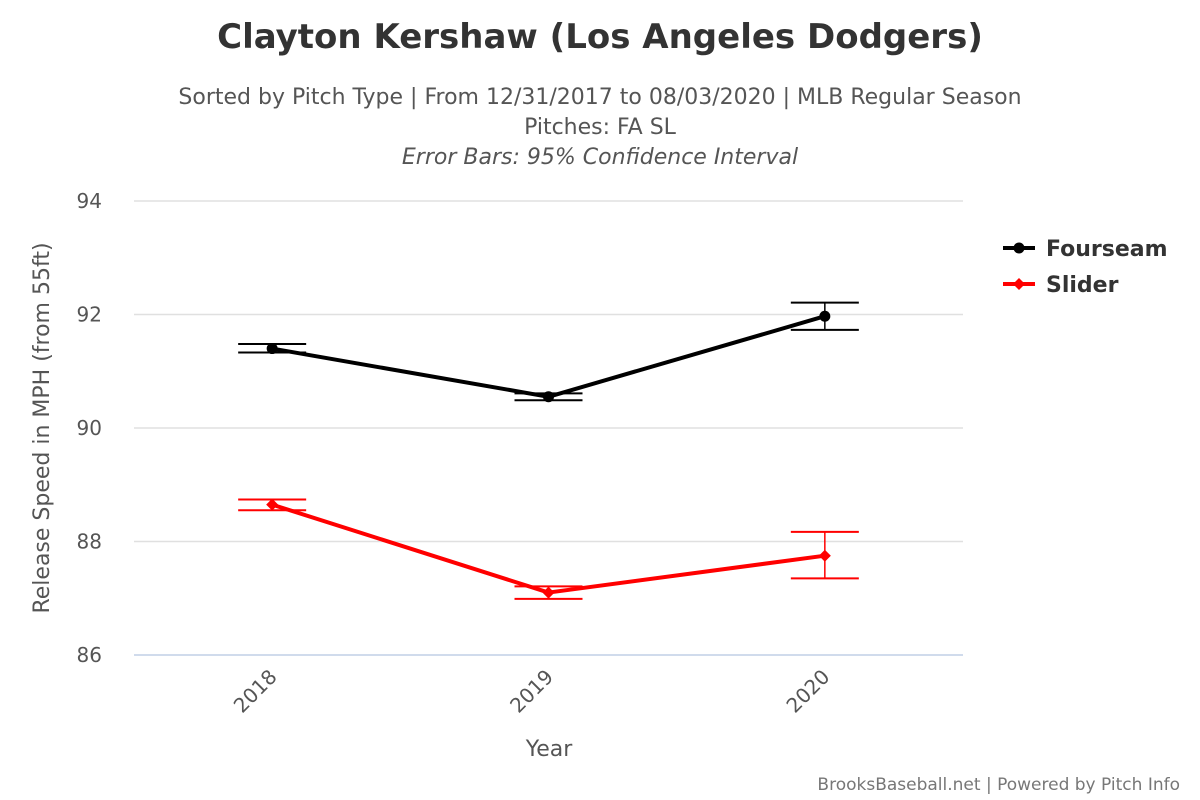 Image resolution: width=1200 pixels, height=800 pixels. Describe the element at coordinates (89, 201) in the screenshot. I see `y-tick-label: 94` at that location.